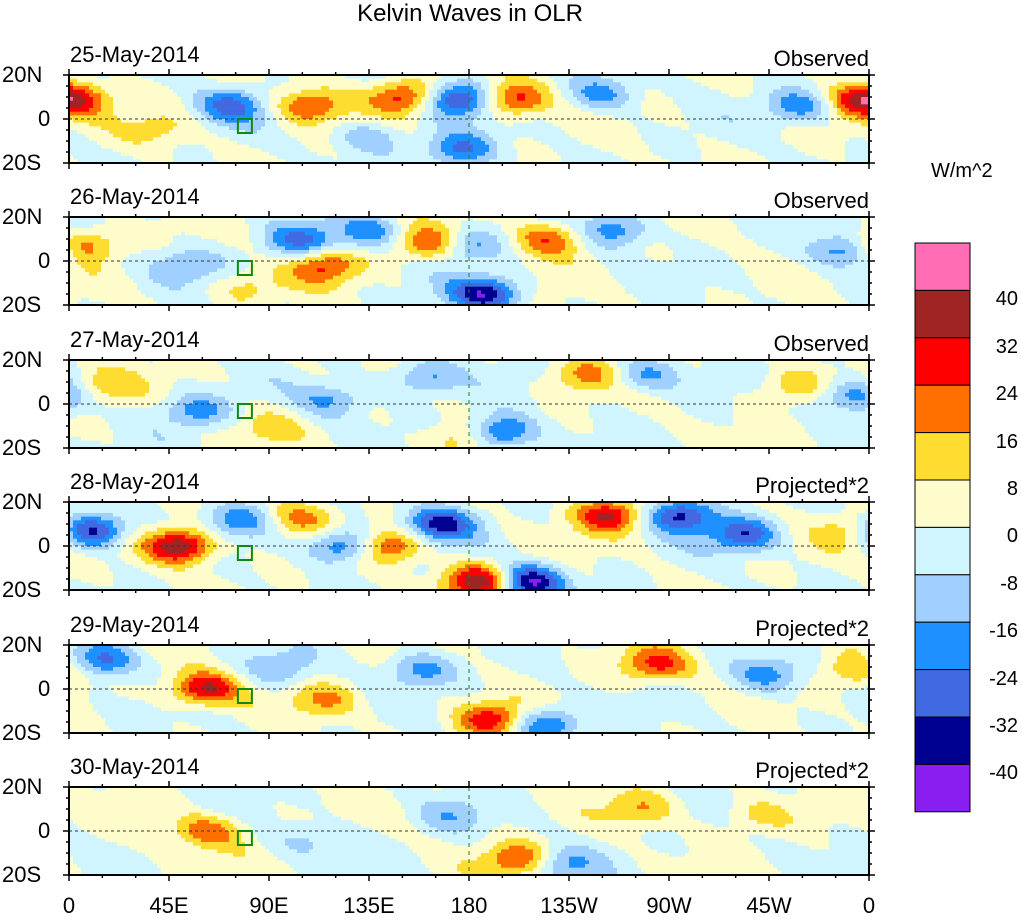 The image size is (1021, 920). I want to click on x-tick-label: 180, so click(469, 905).